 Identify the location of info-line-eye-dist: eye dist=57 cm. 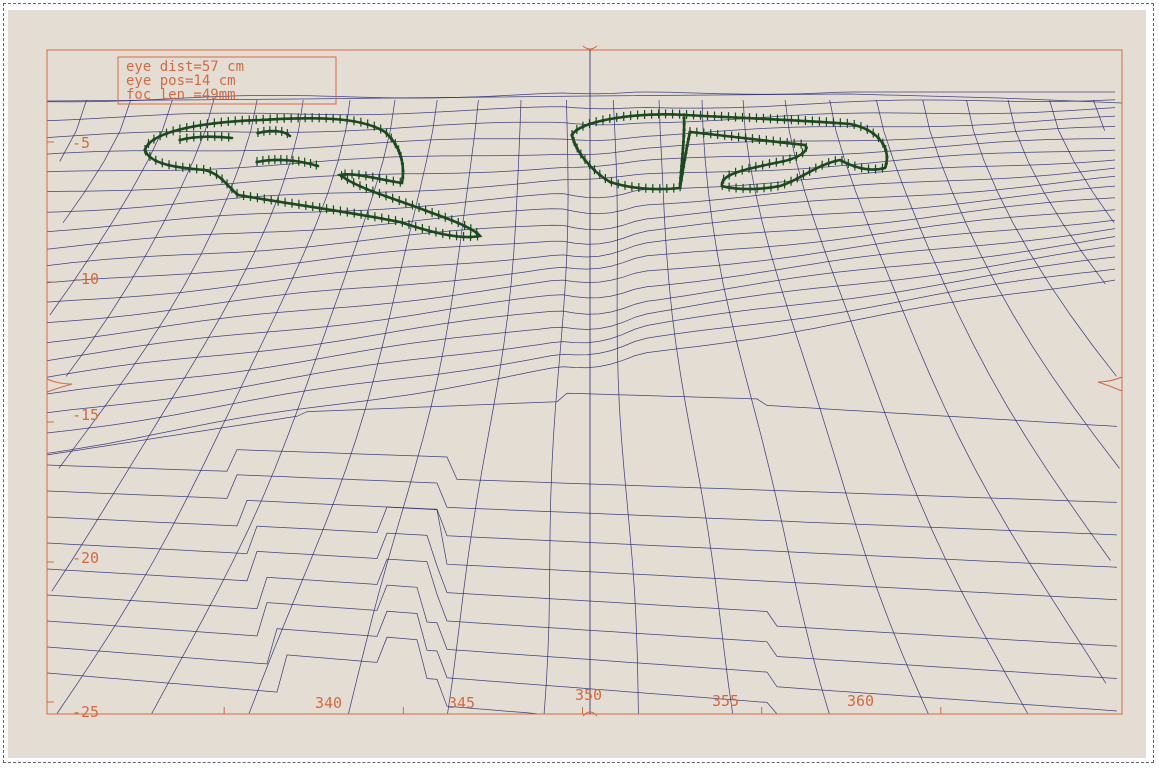
(185, 67).